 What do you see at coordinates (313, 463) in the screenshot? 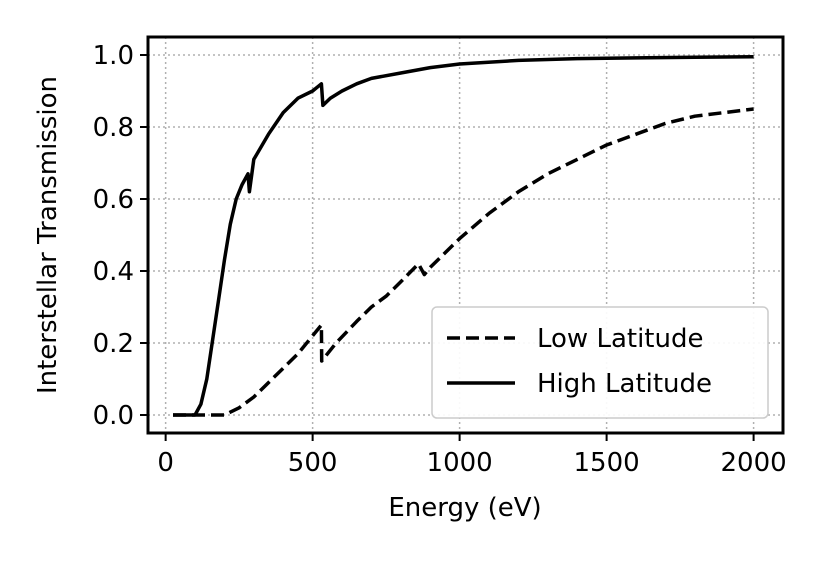
I see `x-tick-label: 500` at bounding box center [313, 463].